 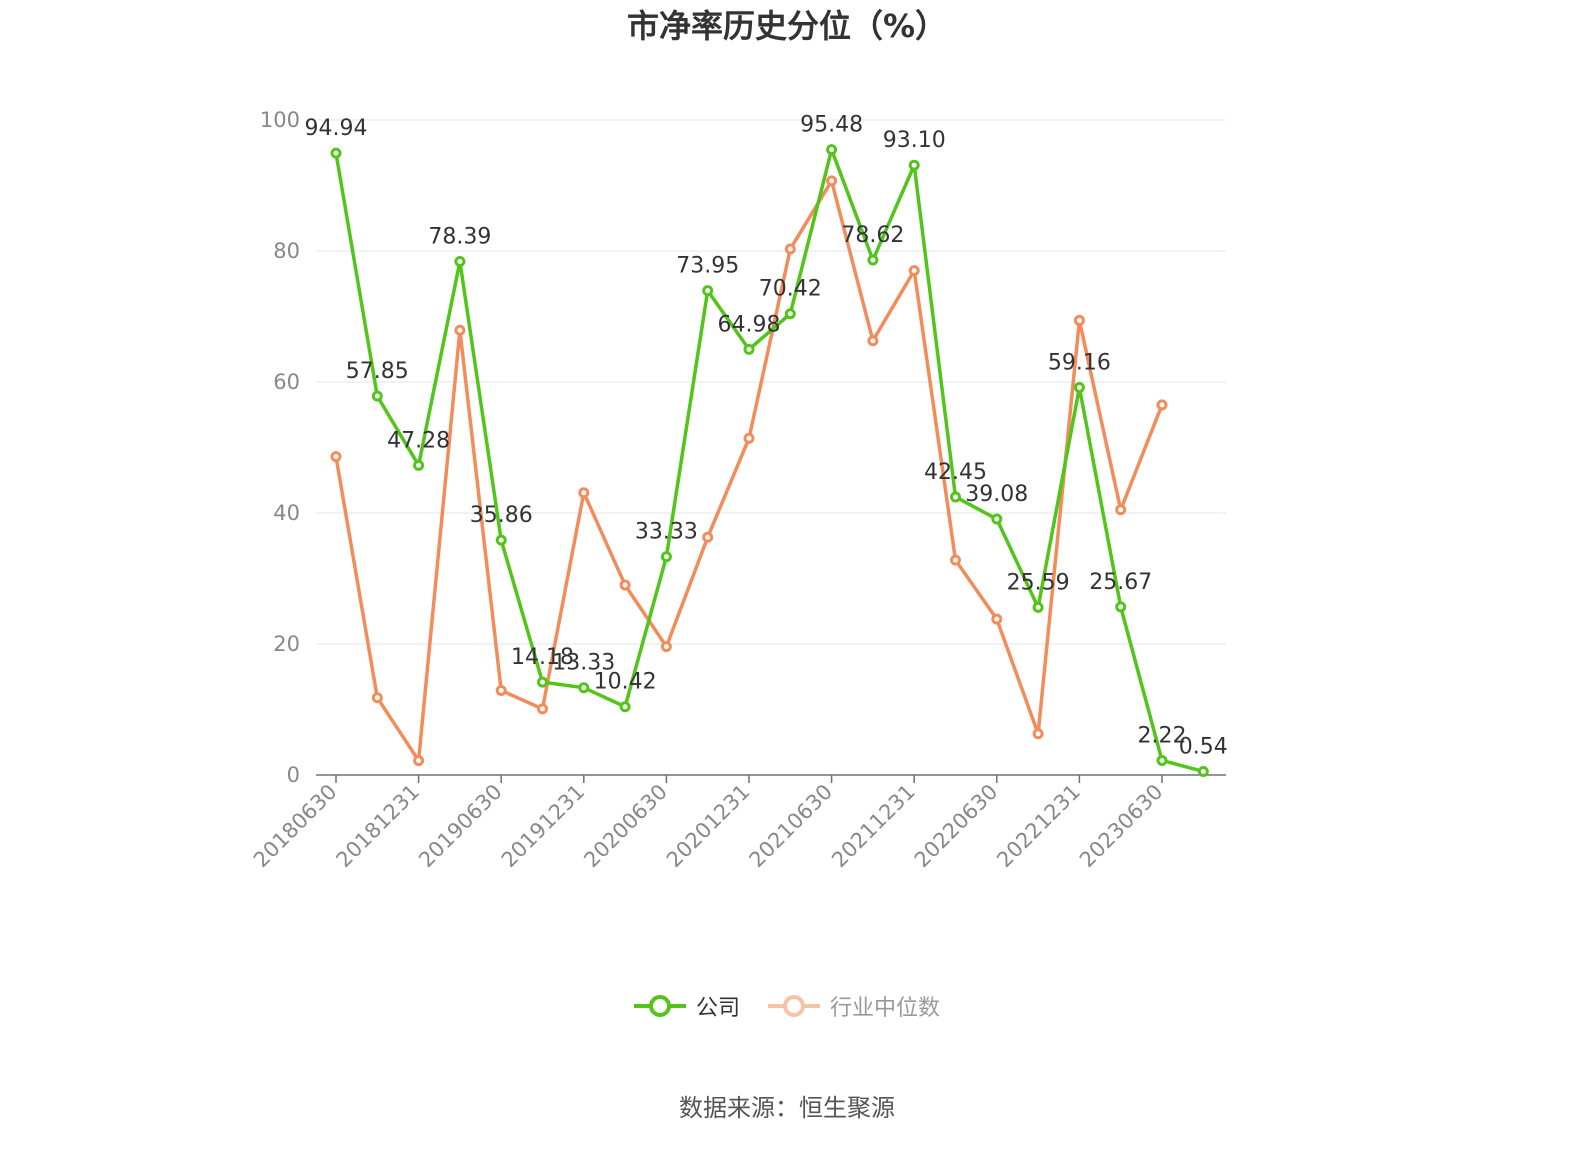 What do you see at coordinates (1203, 746) in the screenshot?
I see `data-label-company: 0.54` at bounding box center [1203, 746].